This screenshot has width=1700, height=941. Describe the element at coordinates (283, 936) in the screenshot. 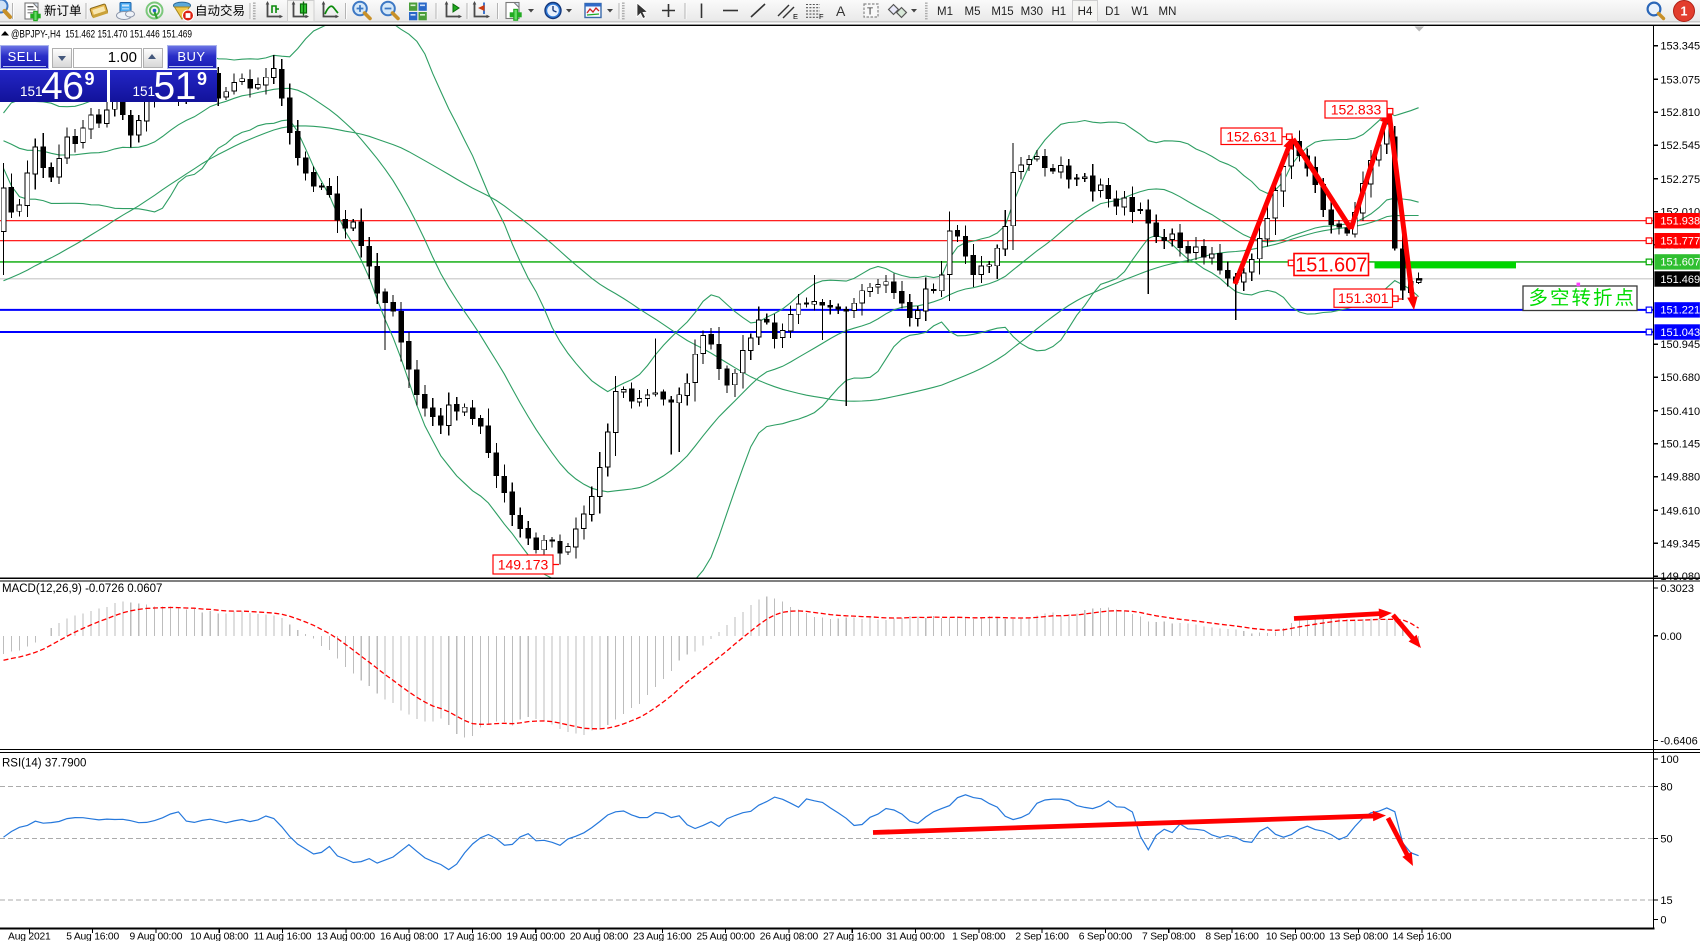

I see `svg-text: 11 Aug 16:00` at that location.